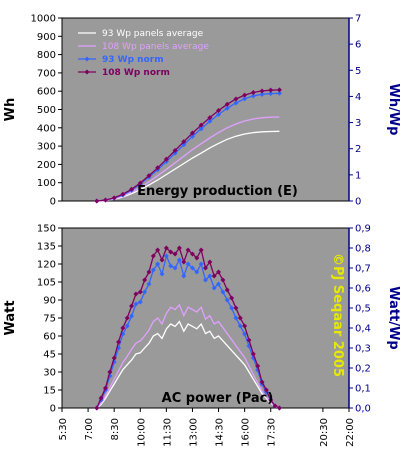 This screenshot has height=461, width=401. I want to click on x-tick-label: 22:00, so click(350, 432).